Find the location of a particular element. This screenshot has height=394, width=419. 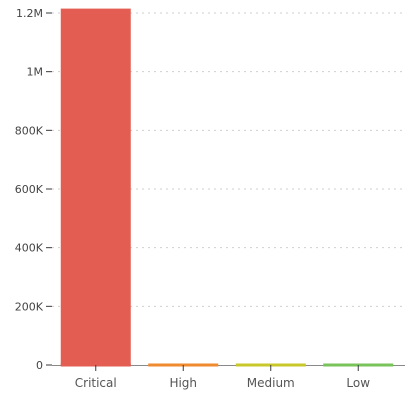

y-tick-label: 200K is located at coordinates (29, 306).